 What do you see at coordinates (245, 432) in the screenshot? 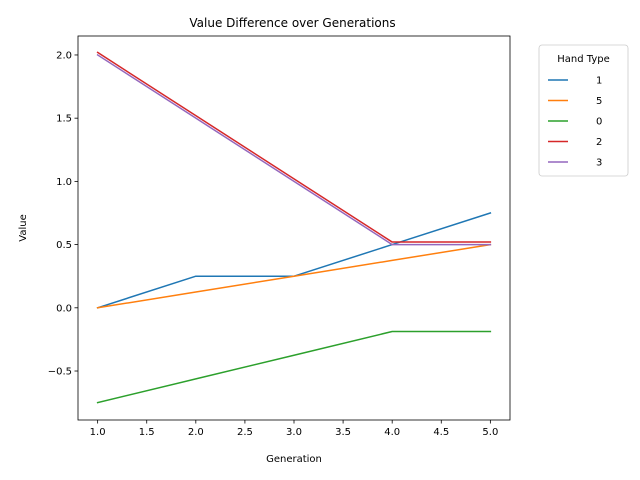
I see `x-tick-label: 2.5` at bounding box center [245, 432].